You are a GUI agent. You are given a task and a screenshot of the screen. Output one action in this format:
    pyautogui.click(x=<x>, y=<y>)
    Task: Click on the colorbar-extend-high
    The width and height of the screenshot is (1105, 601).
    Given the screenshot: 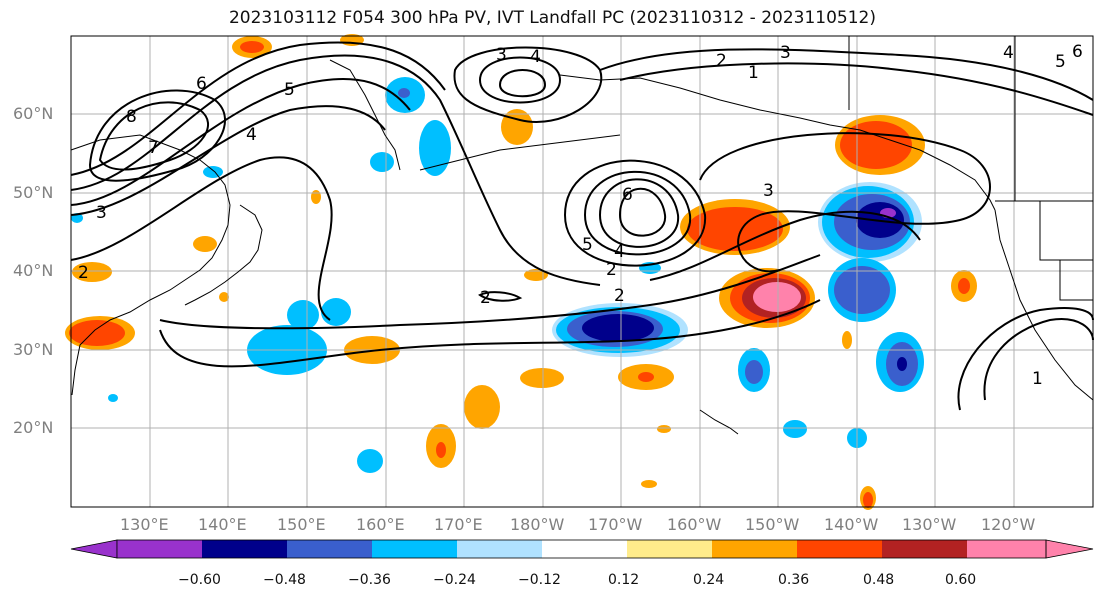 What is the action you would take?
    pyautogui.click(x=1069, y=549)
    